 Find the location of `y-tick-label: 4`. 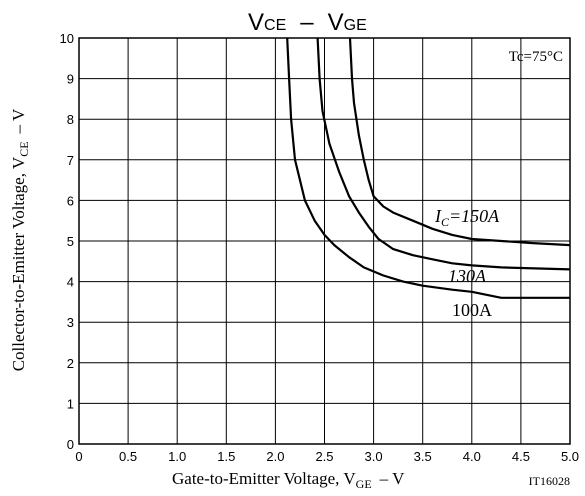

y-tick-label: 4 is located at coordinates (70, 282).